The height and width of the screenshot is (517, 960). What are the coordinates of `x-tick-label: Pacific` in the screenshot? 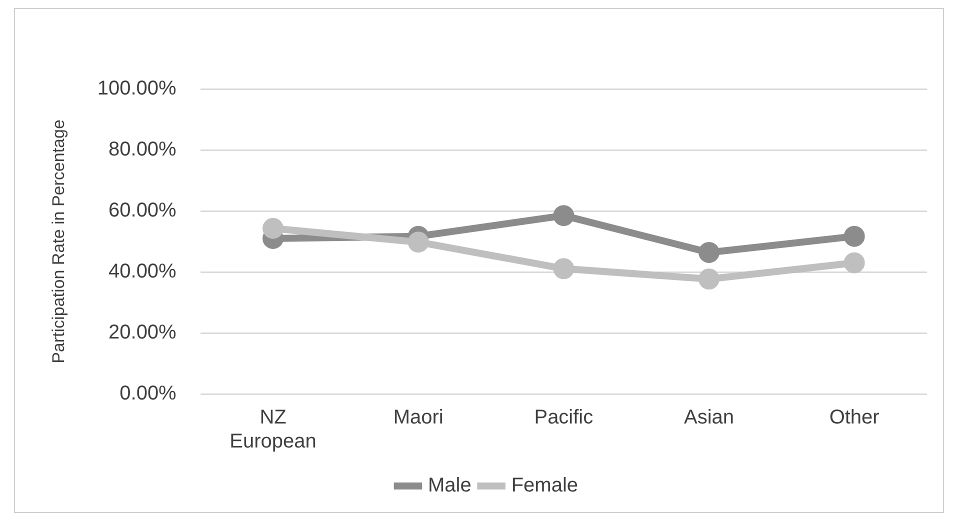 It's located at (564, 417).